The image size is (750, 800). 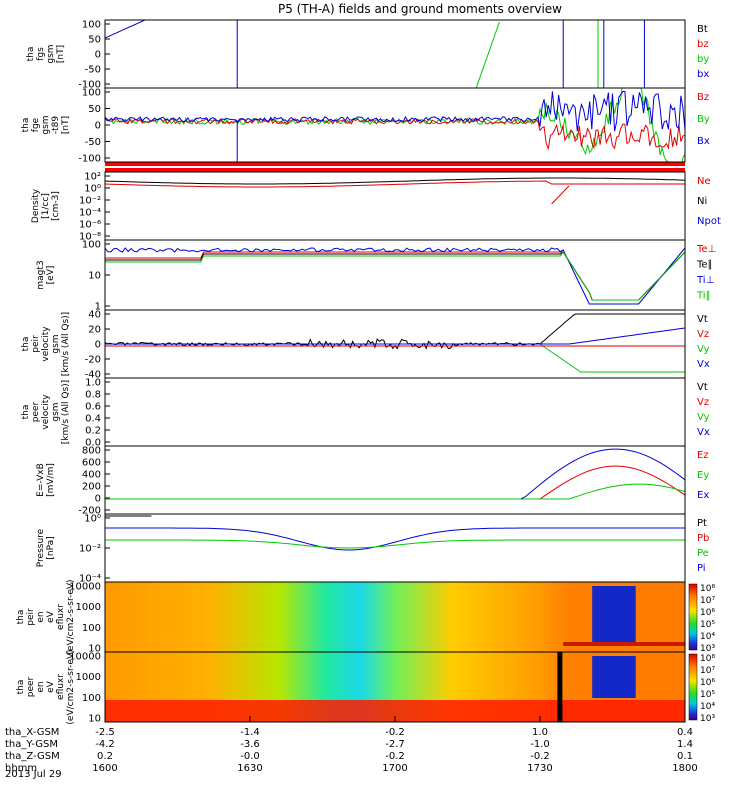 I want to click on y-tick-label: 800, so click(x=91, y=451).